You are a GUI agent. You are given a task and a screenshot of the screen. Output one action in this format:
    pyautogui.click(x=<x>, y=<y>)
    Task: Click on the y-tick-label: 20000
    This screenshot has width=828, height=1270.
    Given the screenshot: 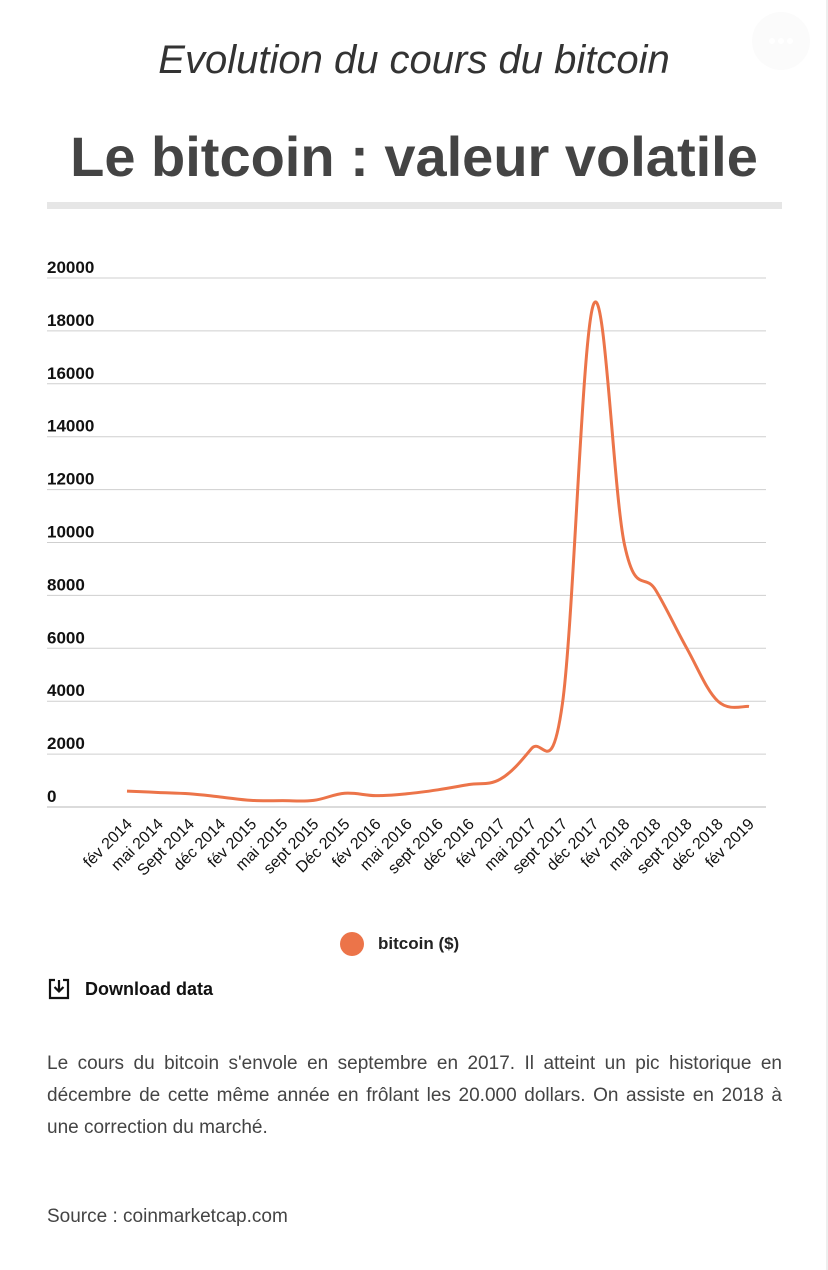 What is the action you would take?
    pyautogui.click(x=70, y=267)
    